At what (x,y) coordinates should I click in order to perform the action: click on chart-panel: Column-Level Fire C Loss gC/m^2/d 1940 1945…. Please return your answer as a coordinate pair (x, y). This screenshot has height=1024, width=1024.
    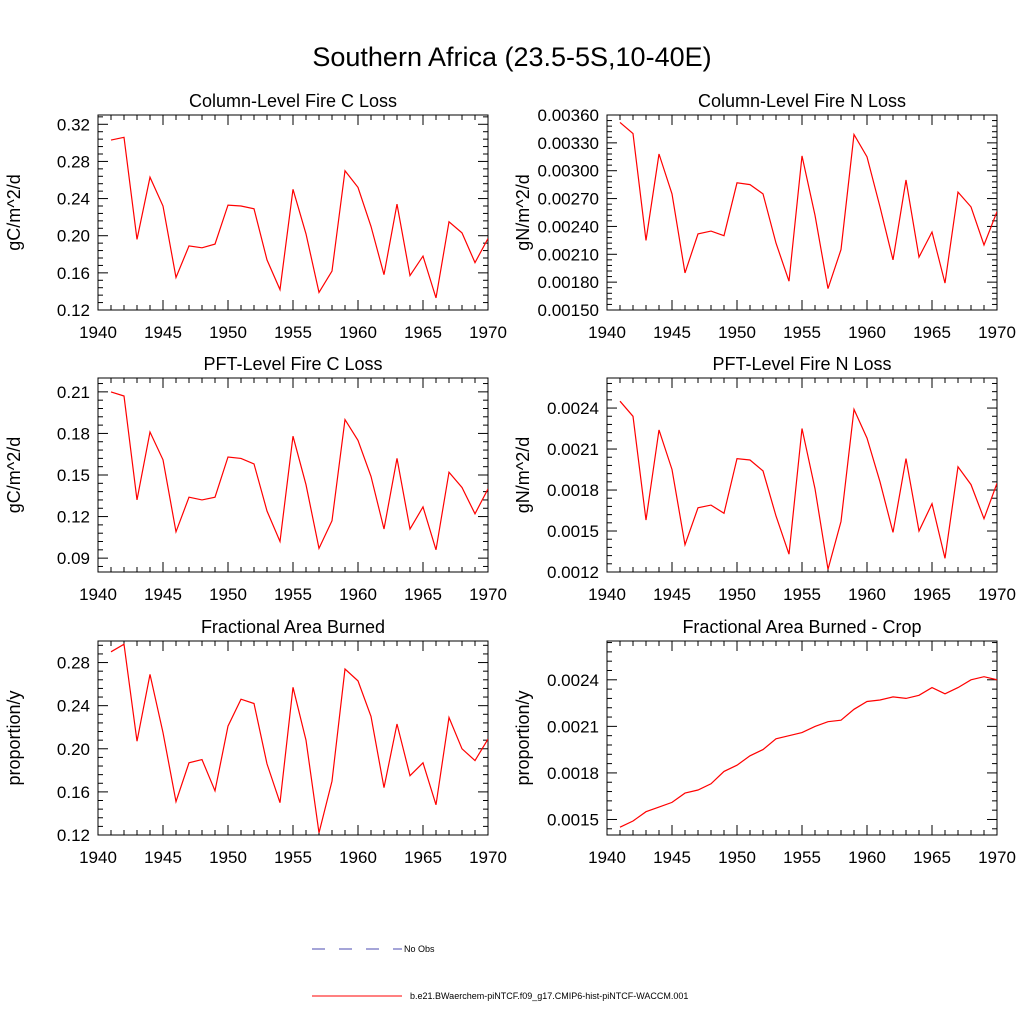
    Looking at the image, I should click on (255, 216).